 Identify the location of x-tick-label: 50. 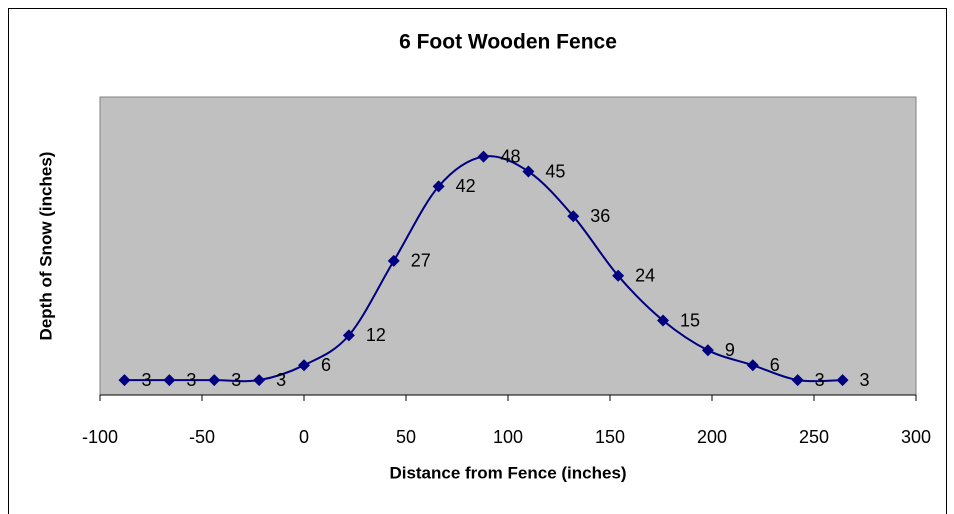
(406, 437).